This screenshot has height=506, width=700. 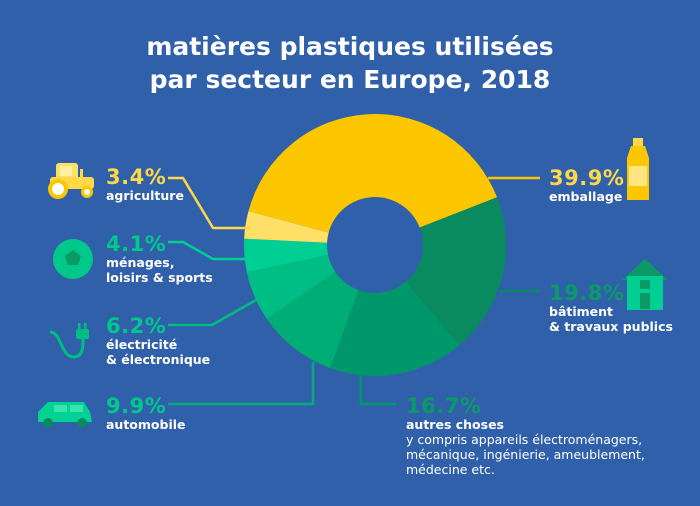 I want to click on title-line-2: par secteur en Europe, 2018, so click(x=350, y=79).